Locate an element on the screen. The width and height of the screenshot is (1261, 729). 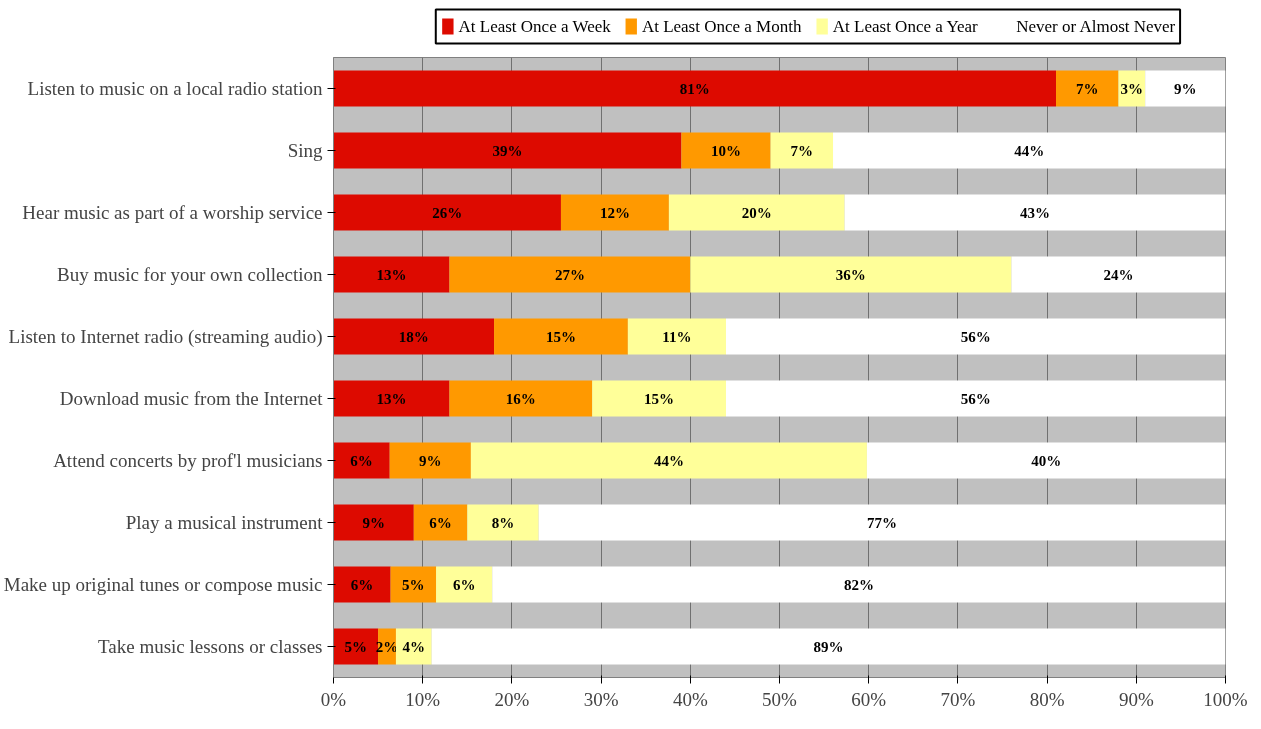
legend-label: At Least Once a Month is located at coordinates (721, 26).